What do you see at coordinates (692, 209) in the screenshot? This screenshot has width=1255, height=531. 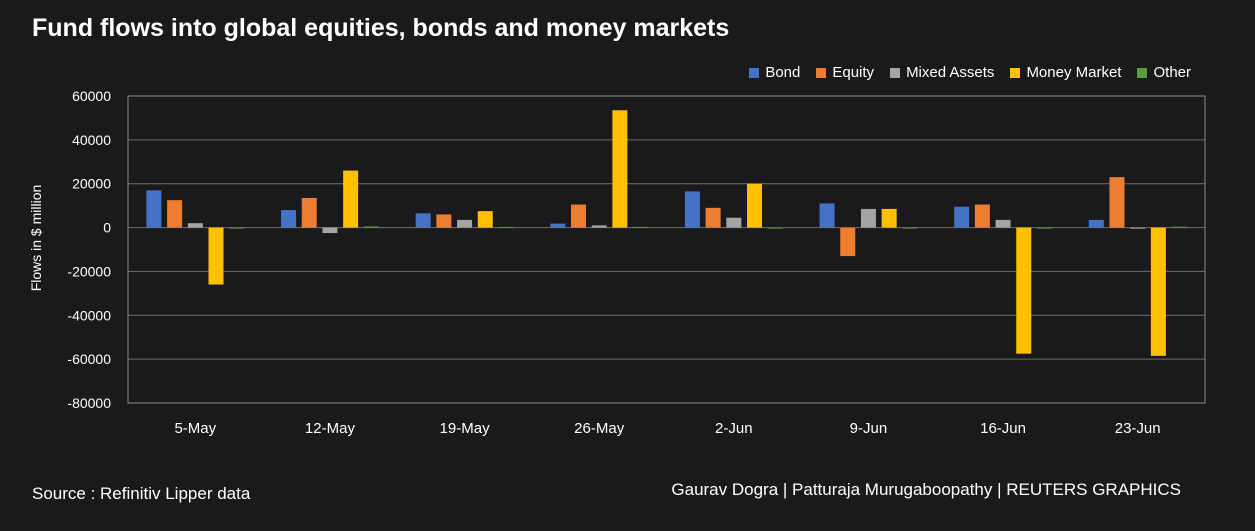 I see `bar-bond-2-jun` at bounding box center [692, 209].